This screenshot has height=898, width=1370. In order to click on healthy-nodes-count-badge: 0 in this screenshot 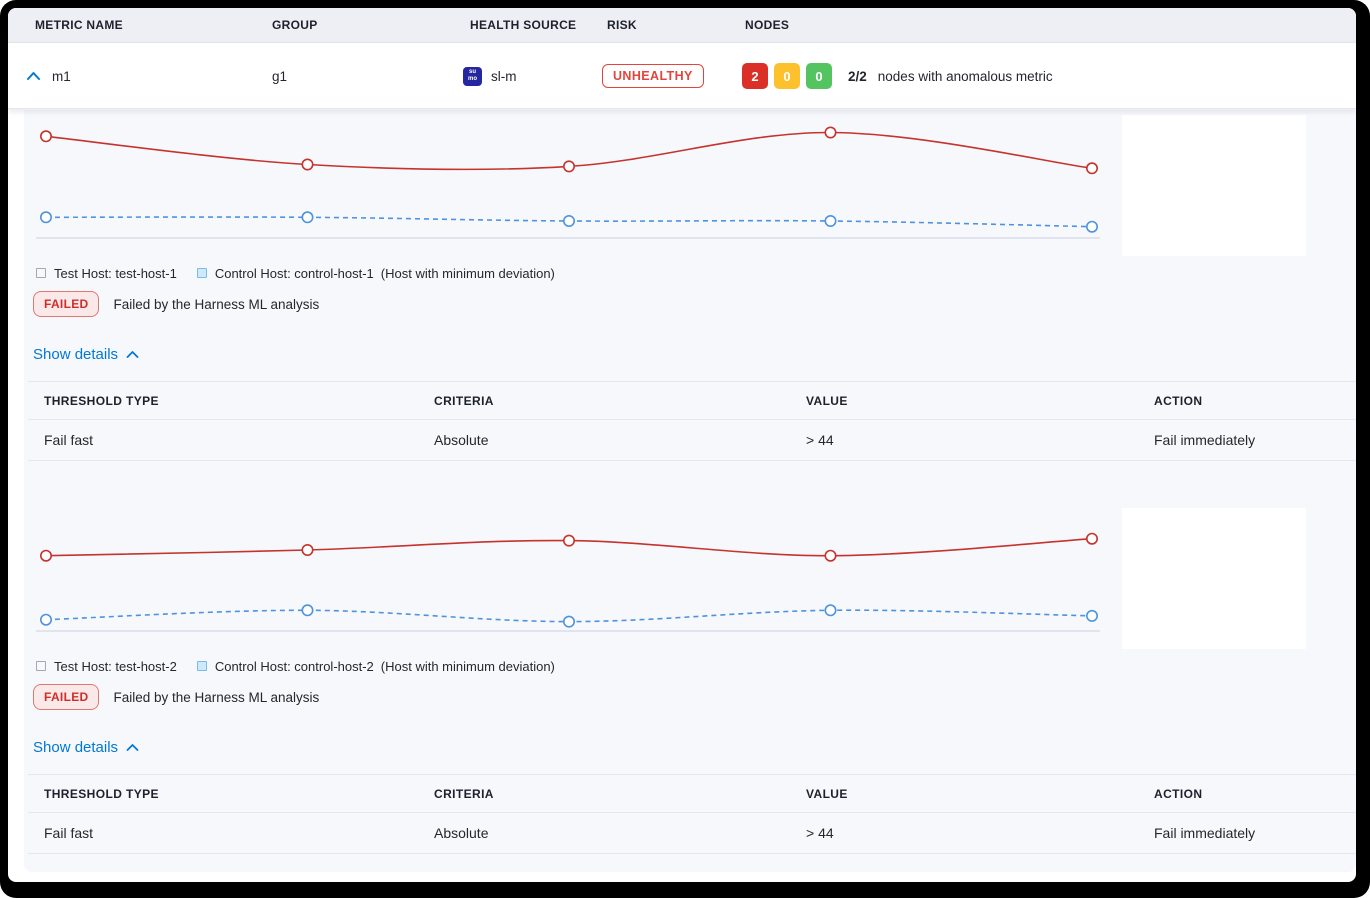, I will do `click(819, 76)`.